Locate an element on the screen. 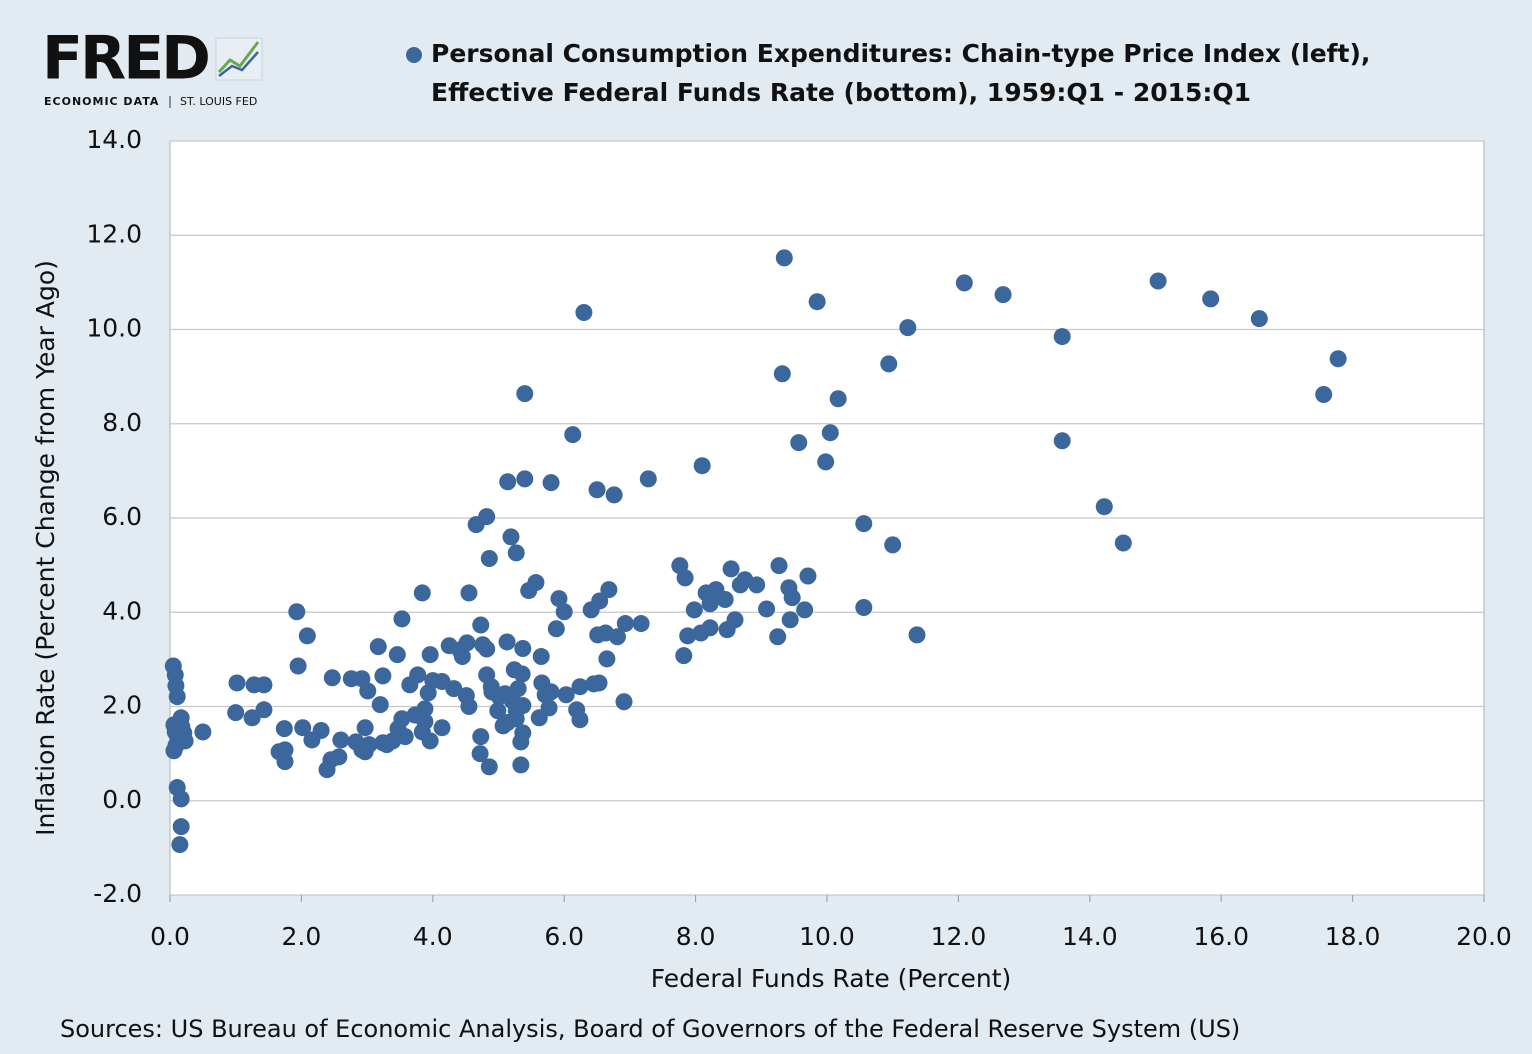 The height and width of the screenshot is (1054, 1532). x-tick-label: 20.0 is located at coordinates (1484, 936).